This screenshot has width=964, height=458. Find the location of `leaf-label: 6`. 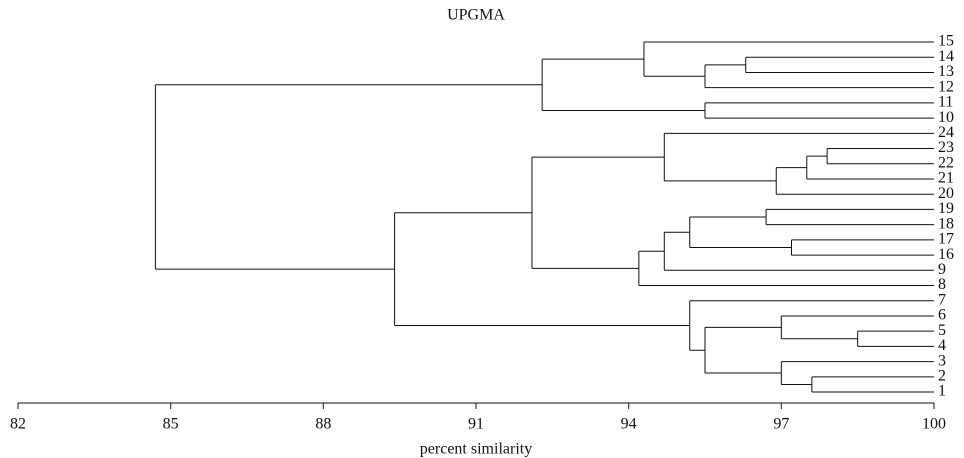

leaf-label: 6 is located at coordinates (942, 315).